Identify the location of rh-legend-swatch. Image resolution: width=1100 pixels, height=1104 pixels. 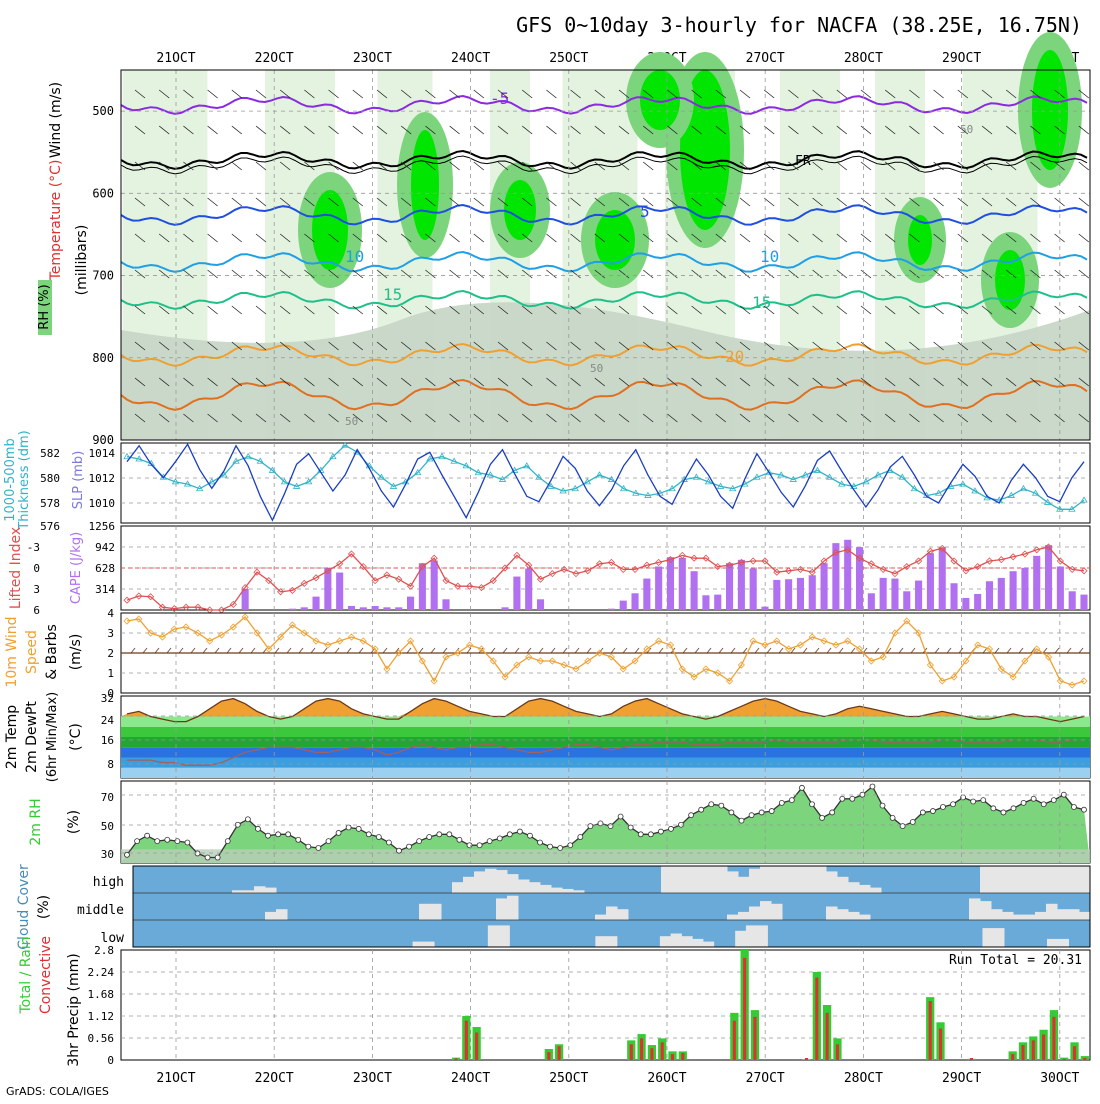
(45, 307).